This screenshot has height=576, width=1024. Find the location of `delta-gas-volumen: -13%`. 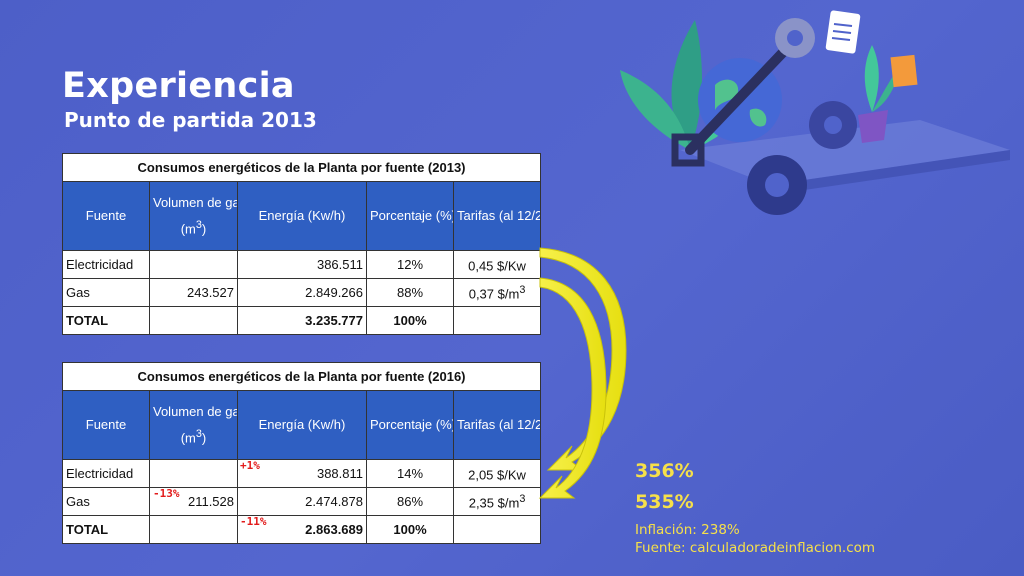

delta-gas-volumen: -13% is located at coordinates (166, 493).